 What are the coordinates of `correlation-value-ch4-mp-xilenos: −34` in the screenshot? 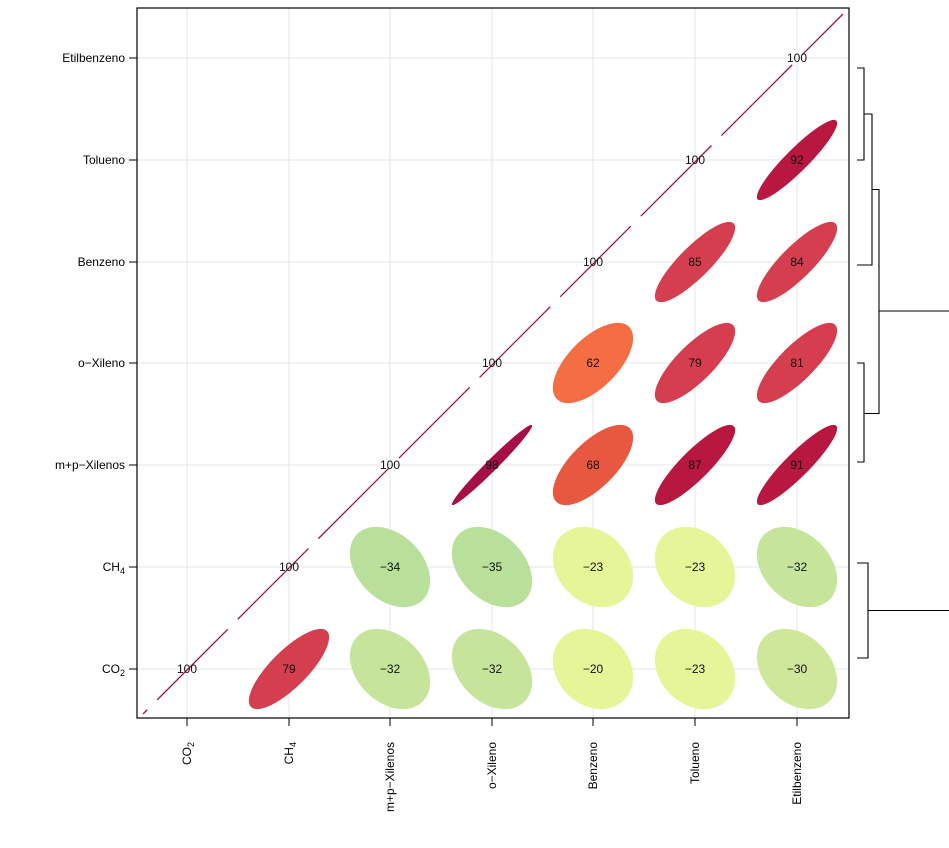 It's located at (390, 567).